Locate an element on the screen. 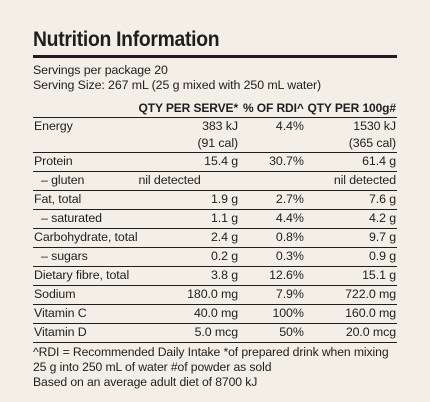 The height and width of the screenshot is (402, 430). header-percent-rdi: % OF RDI^ is located at coordinates (272, 108).